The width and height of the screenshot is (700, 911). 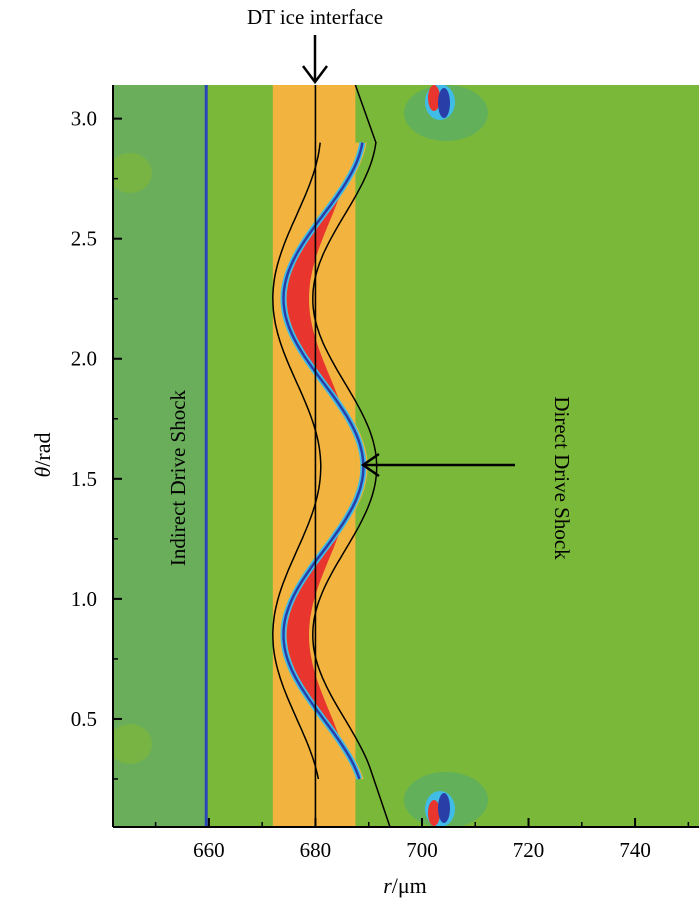 I want to click on indirect-drive-shock-label: Indirect Drive Shock, so click(x=178, y=477).